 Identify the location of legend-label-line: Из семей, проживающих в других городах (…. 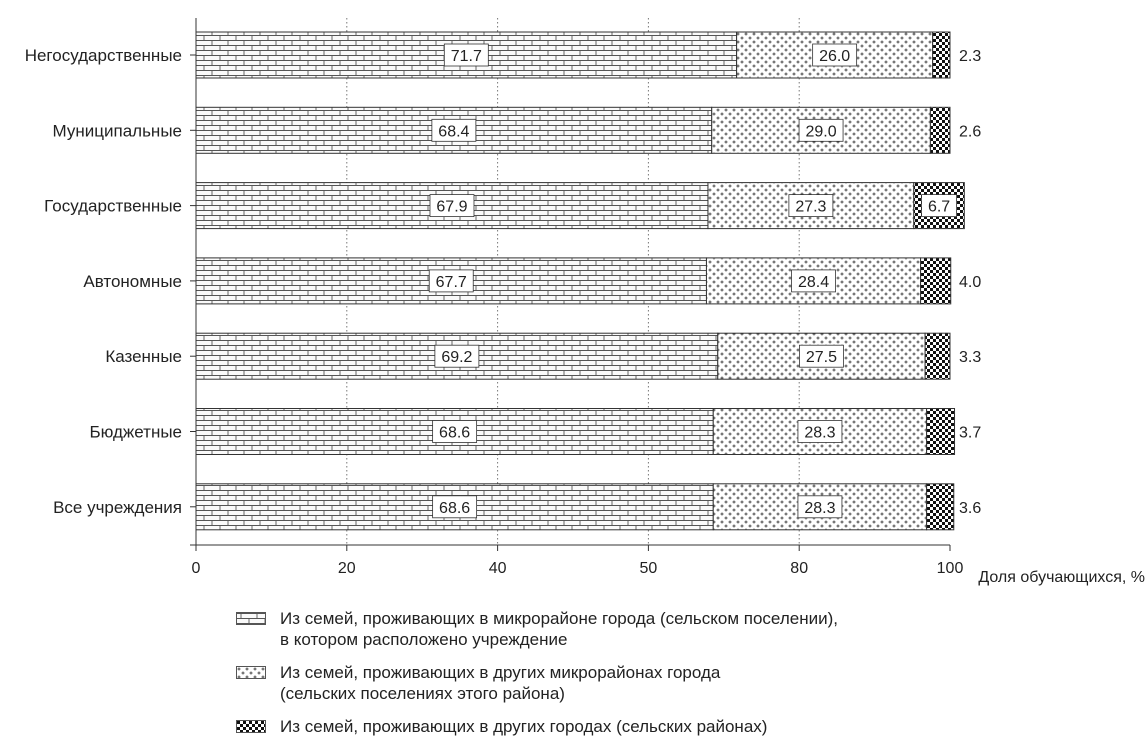
(524, 726).